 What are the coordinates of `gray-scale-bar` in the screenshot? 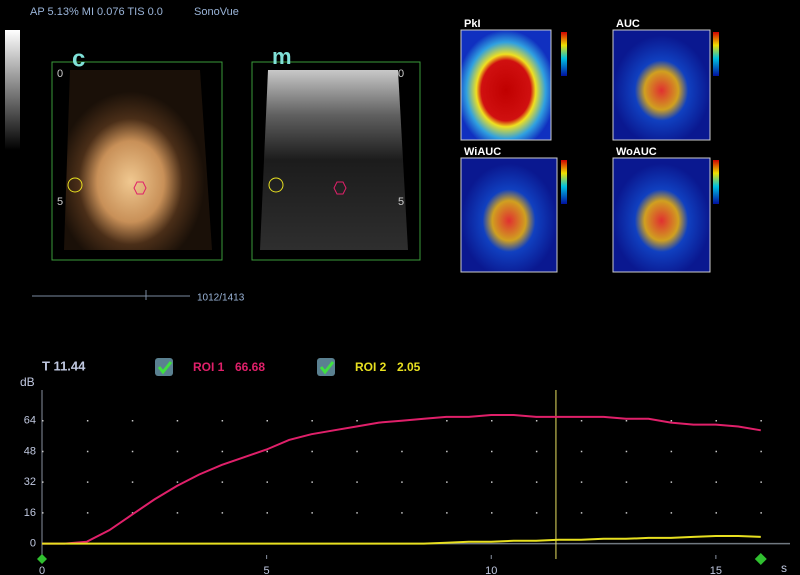 It's located at (12, 90).